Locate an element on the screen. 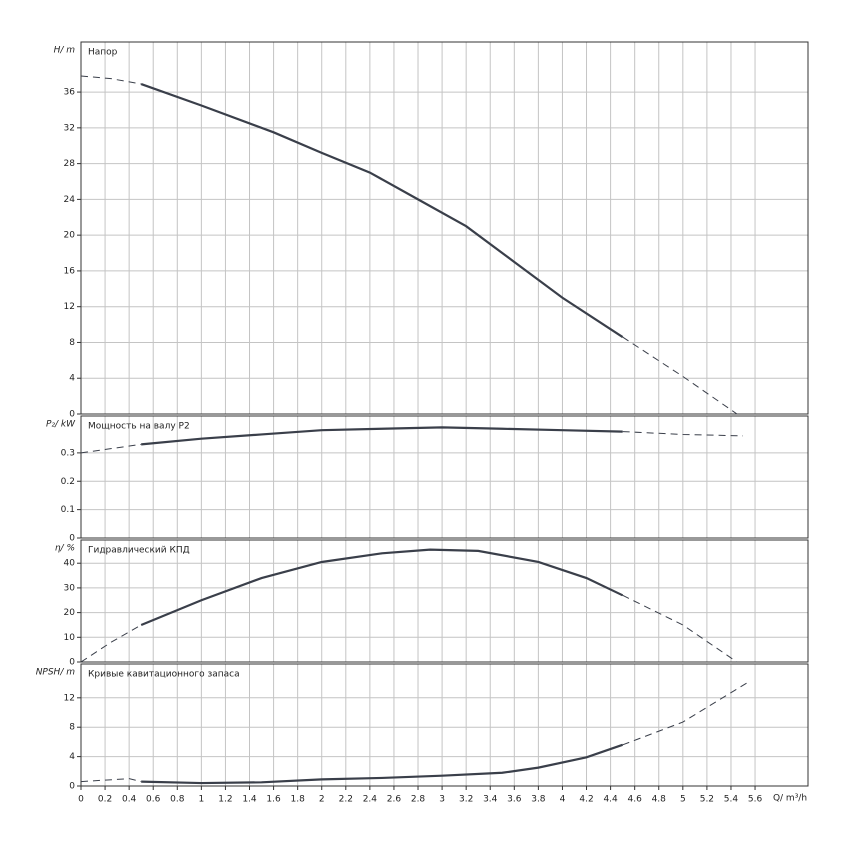 The image size is (850, 854). x-tick-label: 2.8 is located at coordinates (418, 800).